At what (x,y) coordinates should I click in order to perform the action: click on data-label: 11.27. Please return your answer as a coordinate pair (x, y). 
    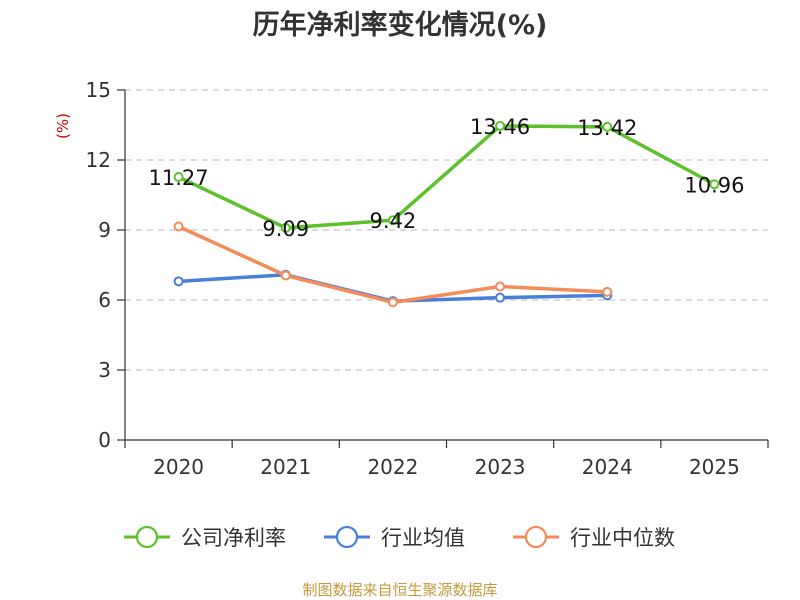
    Looking at the image, I should click on (179, 178).